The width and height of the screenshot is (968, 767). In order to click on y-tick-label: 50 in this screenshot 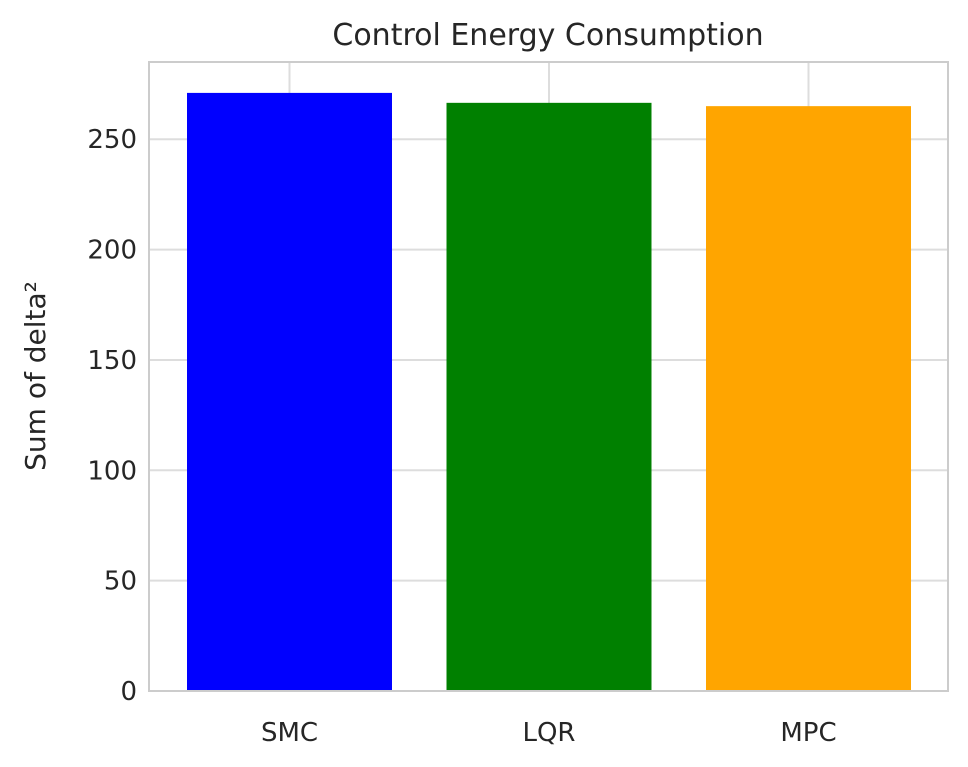, I will do `click(120, 582)`.